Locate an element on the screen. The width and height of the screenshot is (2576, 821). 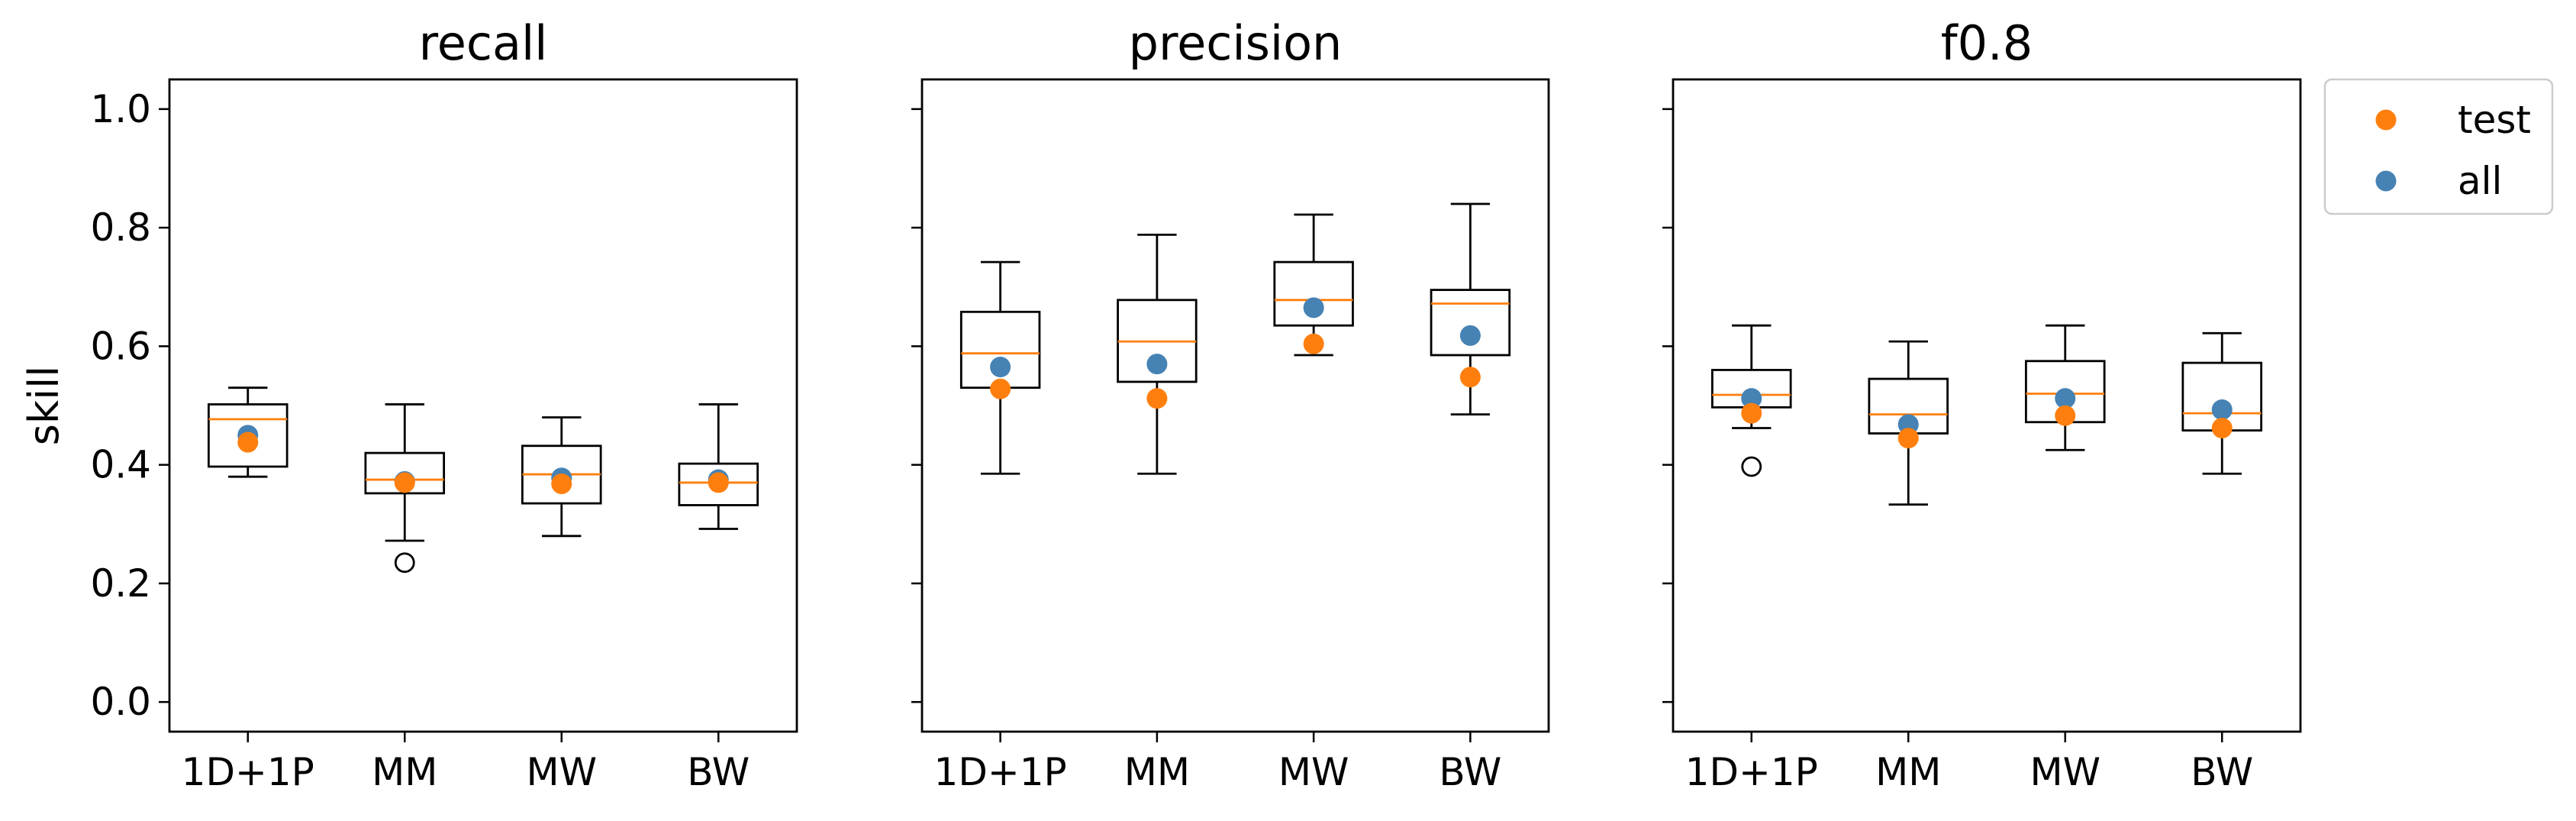
x-tick-label-precision-bw: BW is located at coordinates (1470, 772).